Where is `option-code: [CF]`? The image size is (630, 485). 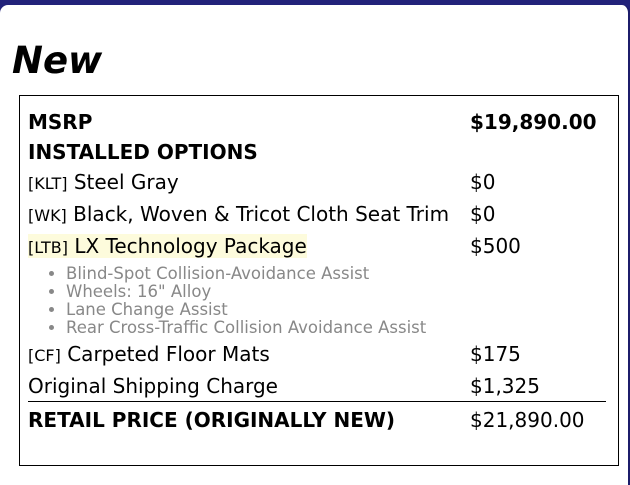
option-code: [CF] is located at coordinates (44, 355).